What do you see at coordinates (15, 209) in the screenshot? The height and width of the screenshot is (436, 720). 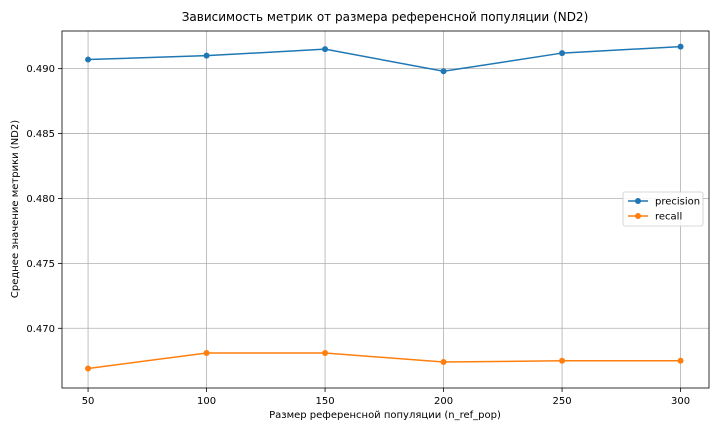 I see `y-axis-label: Среднее значение метрики (ND2)` at bounding box center [15, 209].